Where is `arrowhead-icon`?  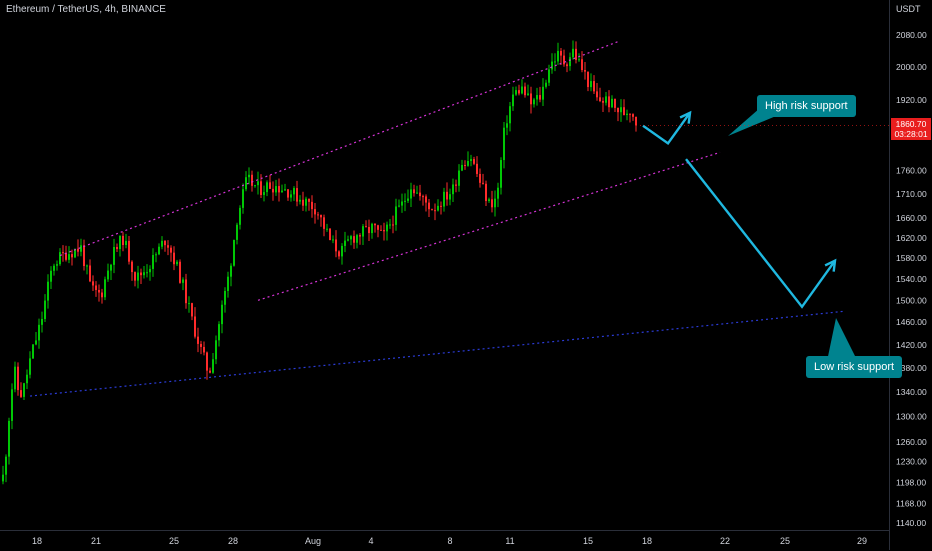
arrowhead-icon is located at coordinates (830, 265).